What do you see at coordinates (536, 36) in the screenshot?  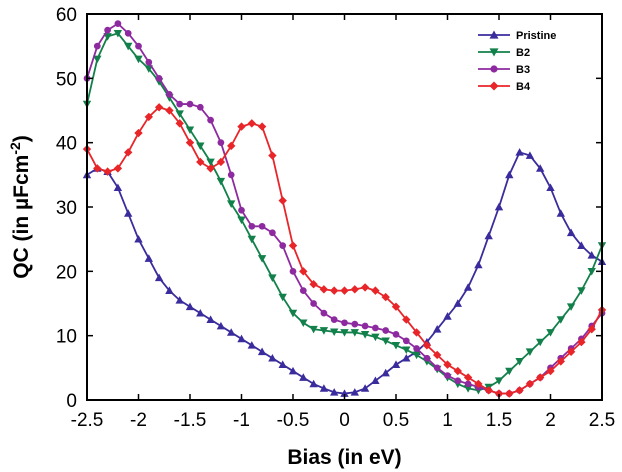 I see `legend-label-pristine: Pristine` at bounding box center [536, 36].